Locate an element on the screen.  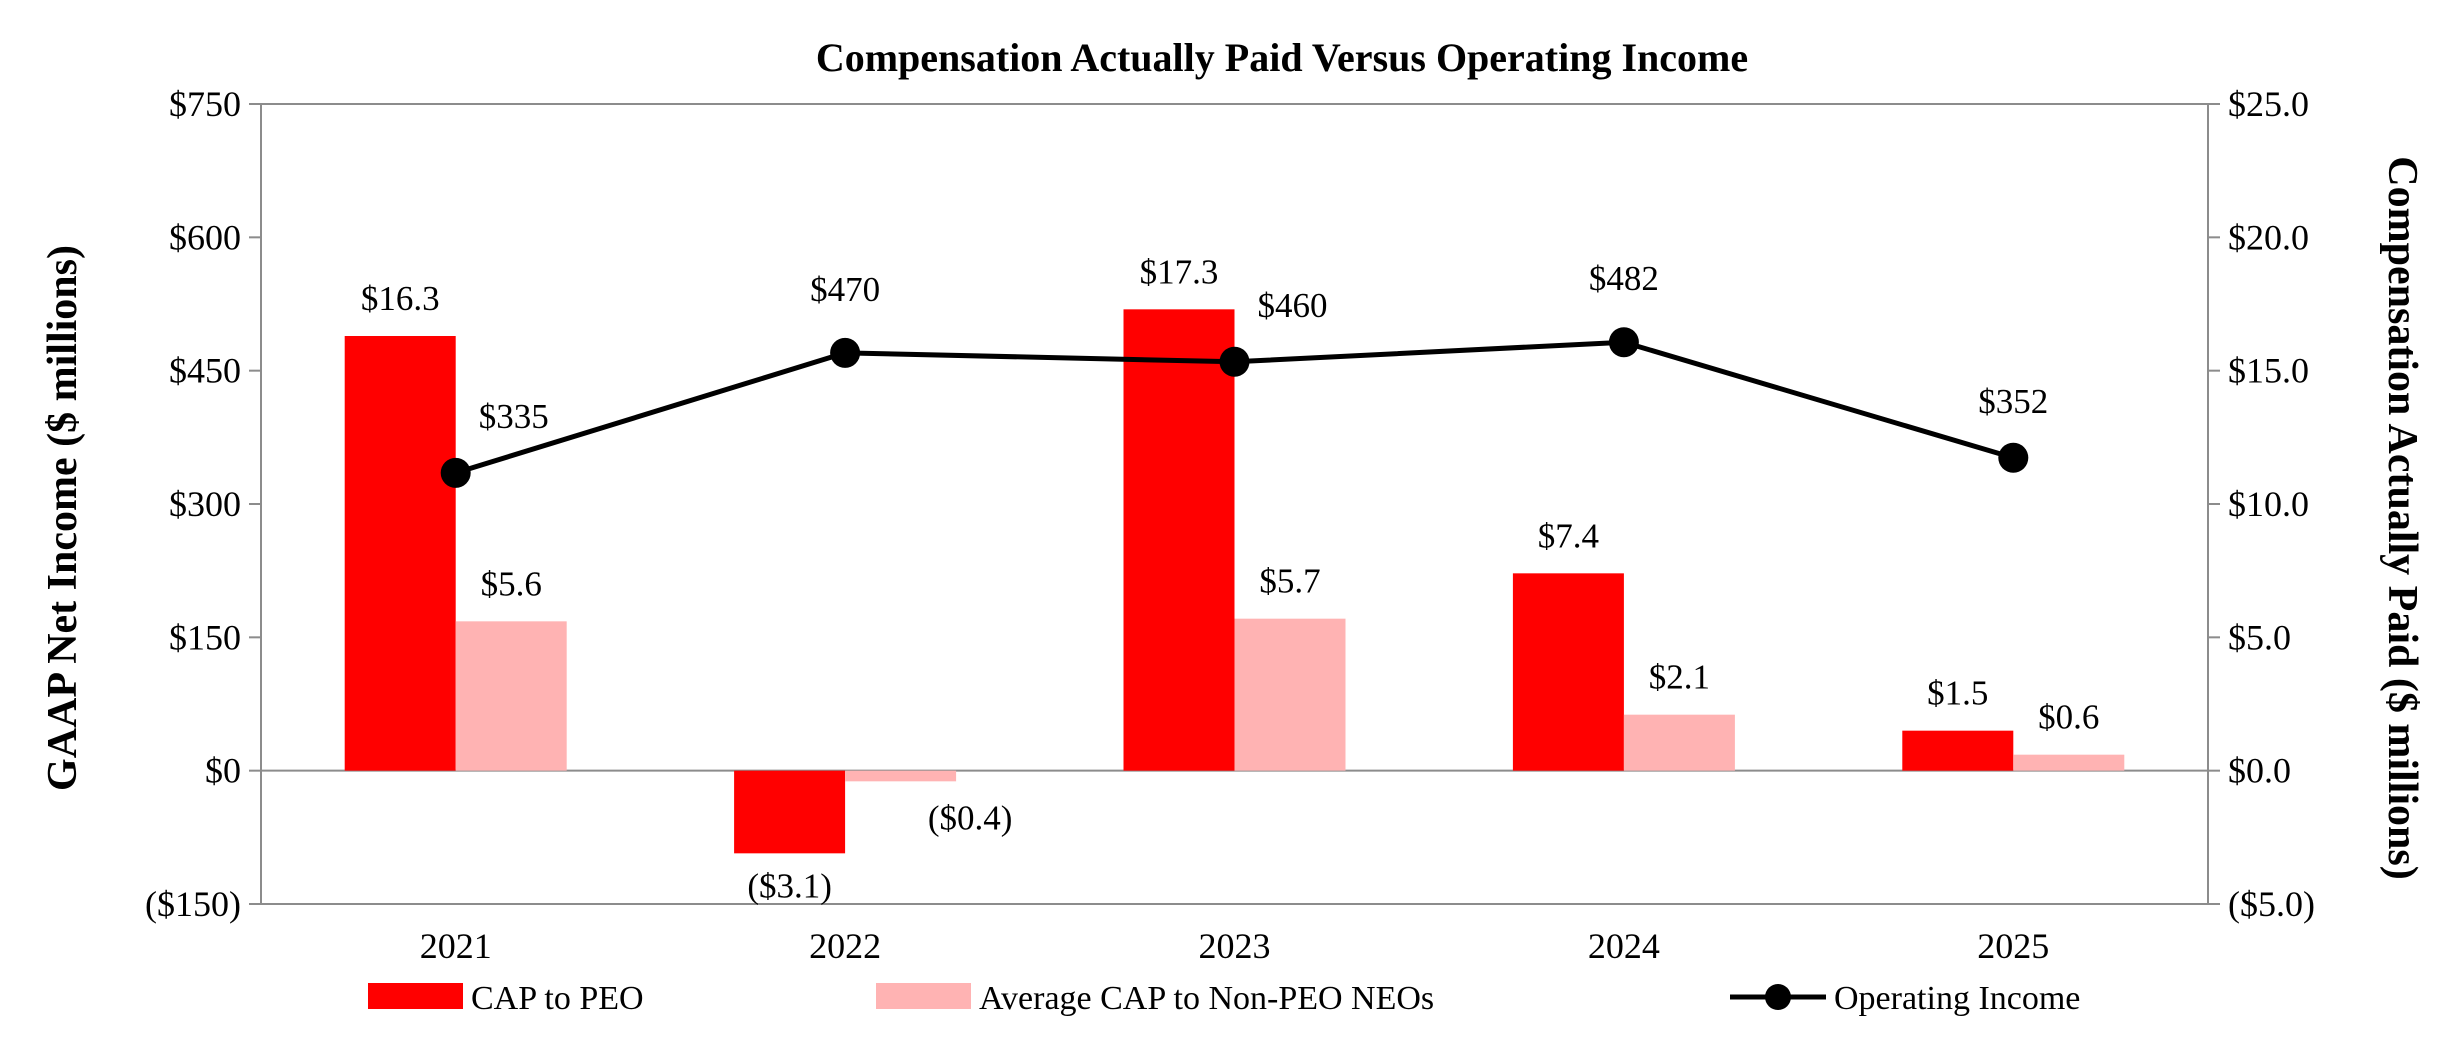
bar-data-label: $2.1 is located at coordinates (1679, 677).